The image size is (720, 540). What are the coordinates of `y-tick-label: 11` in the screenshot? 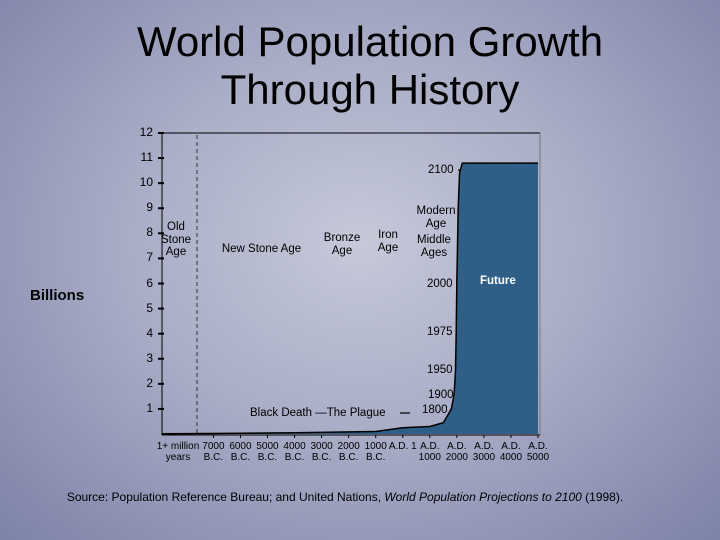 It's located at (146, 157).